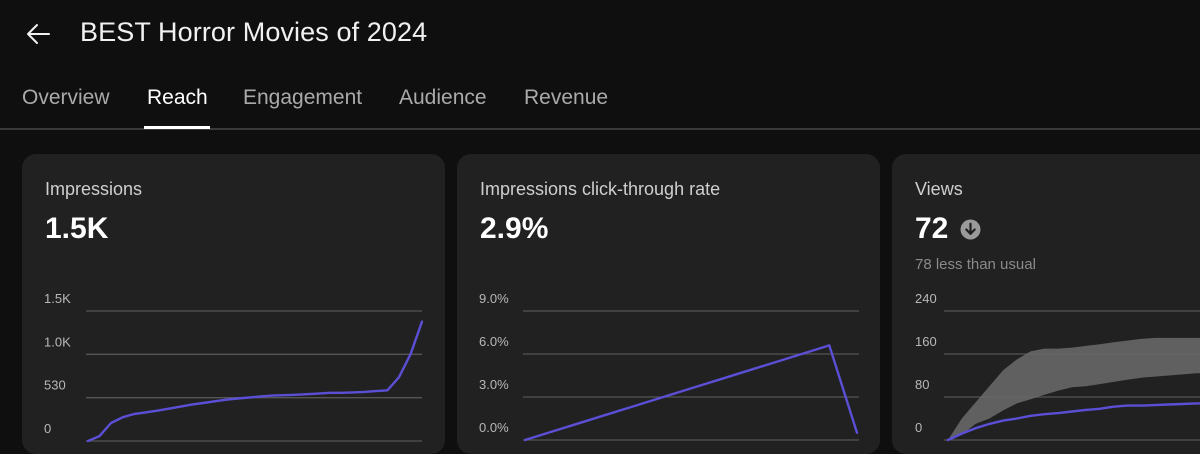  What do you see at coordinates (922, 384) in the screenshot?
I see `views-chart-y-tick-label: 80` at bounding box center [922, 384].